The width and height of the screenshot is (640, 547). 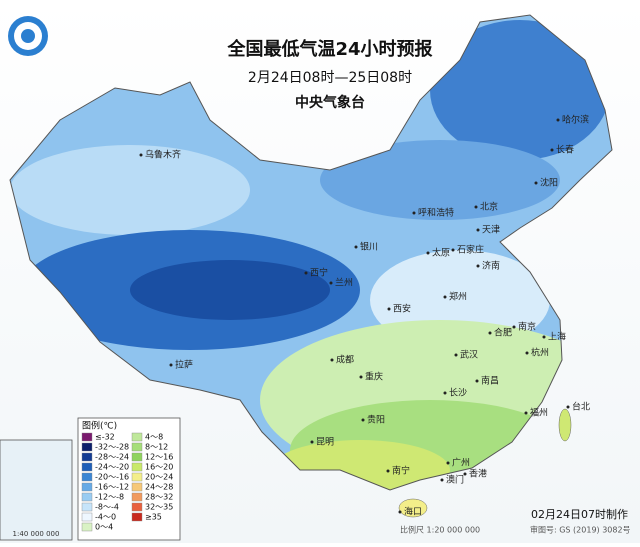 I want to click on agency: 中央气象台, so click(x=330, y=102).